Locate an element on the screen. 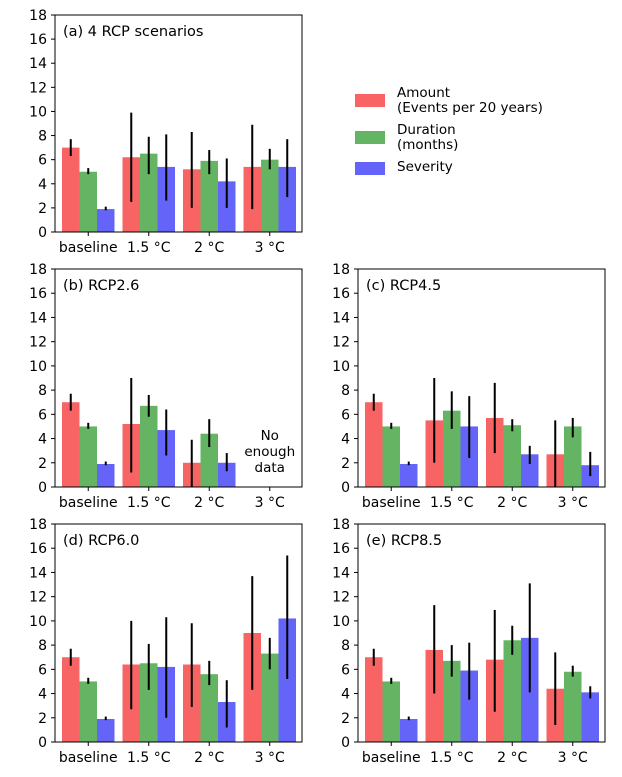 This screenshot has width=622, height=777. legend-label-severity: Severity is located at coordinates (425, 167).